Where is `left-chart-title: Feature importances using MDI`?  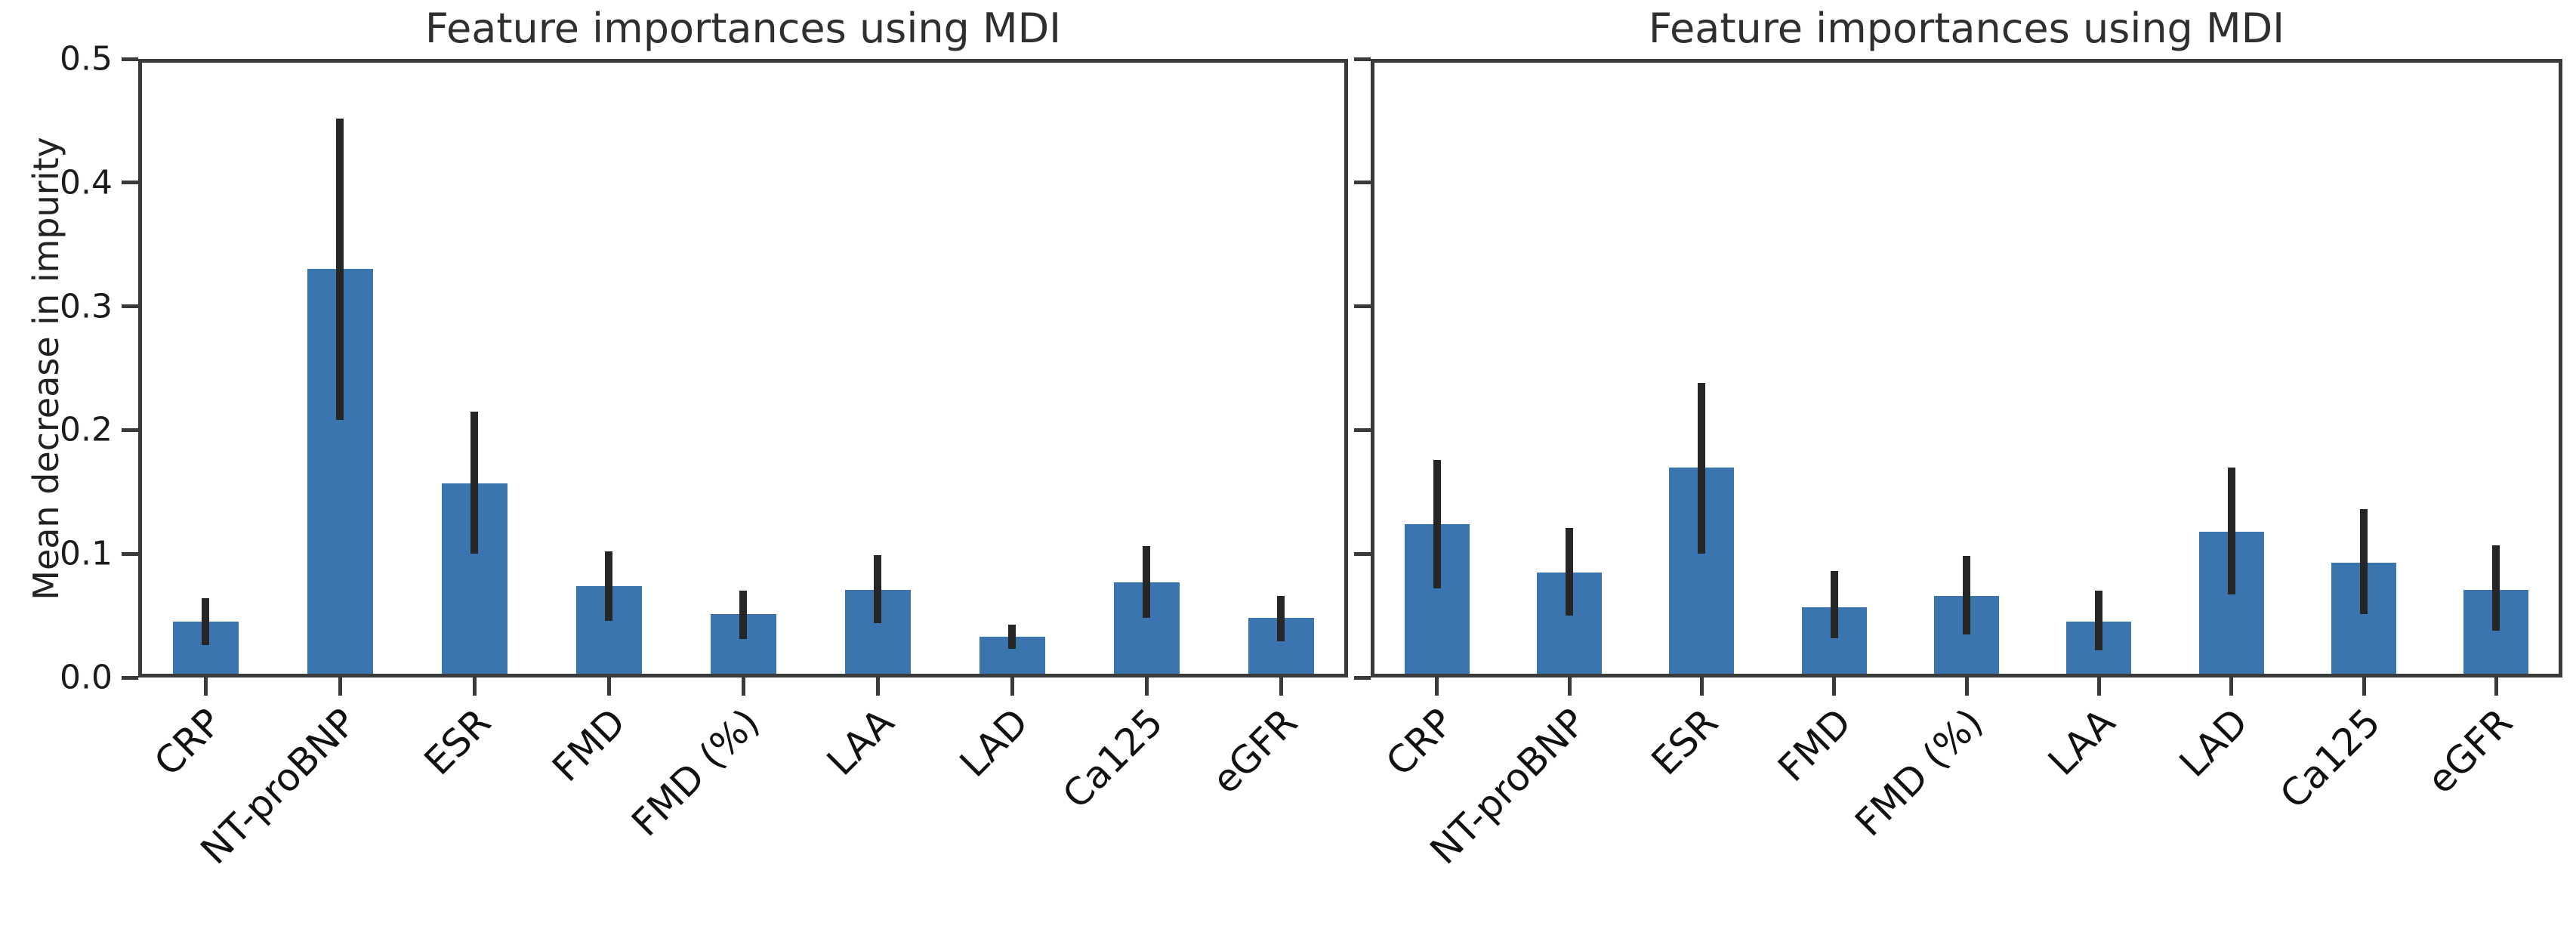 left-chart-title: Feature importances using MDI is located at coordinates (743, 28).